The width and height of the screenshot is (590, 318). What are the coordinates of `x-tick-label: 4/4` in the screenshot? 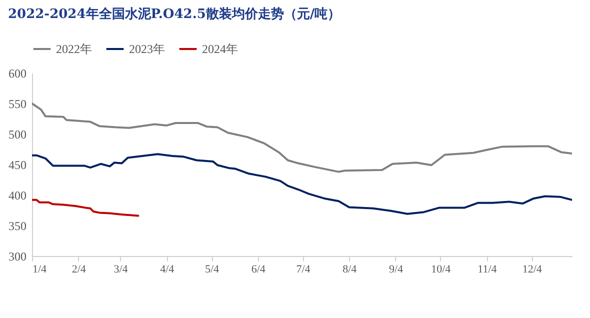 It's located at (167, 270).